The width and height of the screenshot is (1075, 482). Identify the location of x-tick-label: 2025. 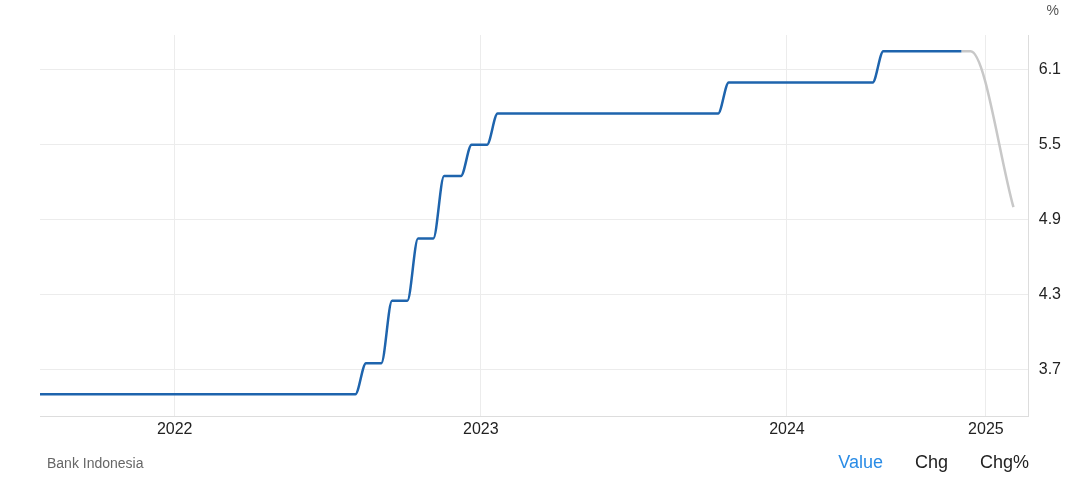
(986, 428).